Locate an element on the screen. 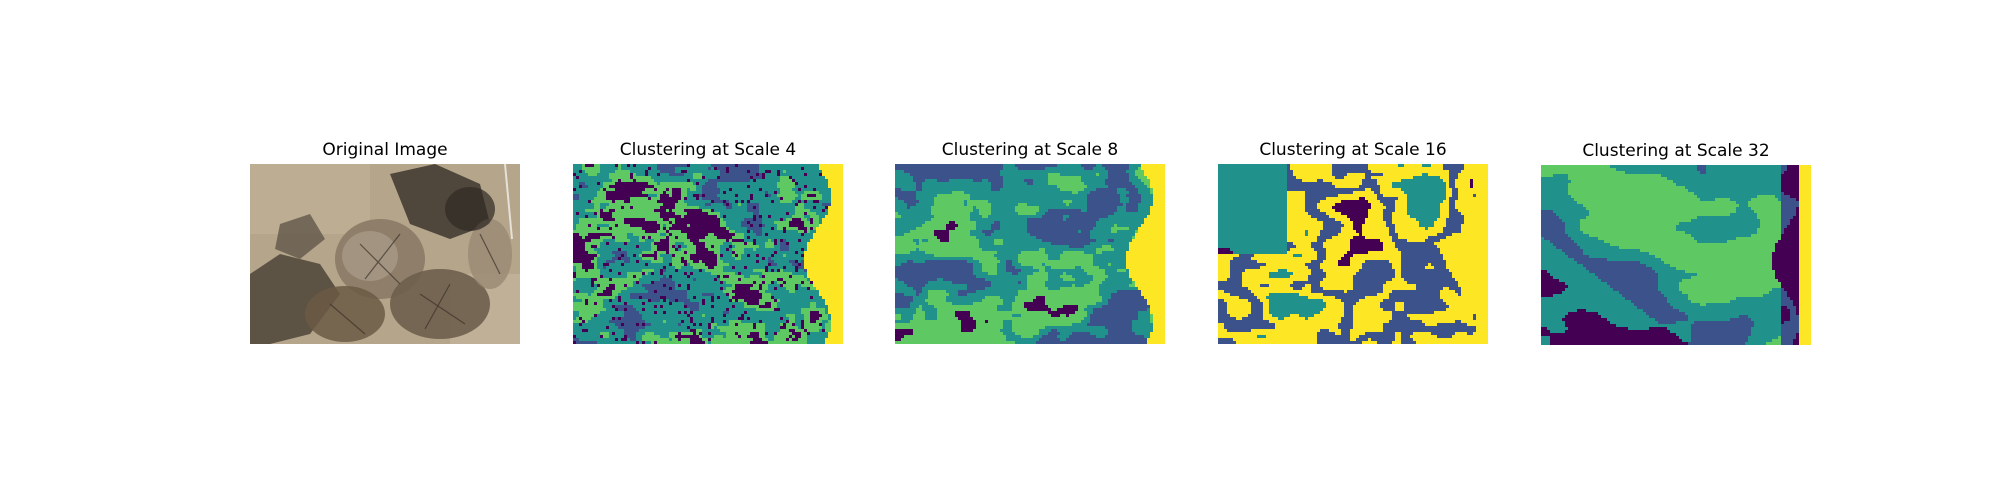 The image size is (2000, 500). panel-scale-4: Clustering at Scale 4 is located at coordinates (708, 242).